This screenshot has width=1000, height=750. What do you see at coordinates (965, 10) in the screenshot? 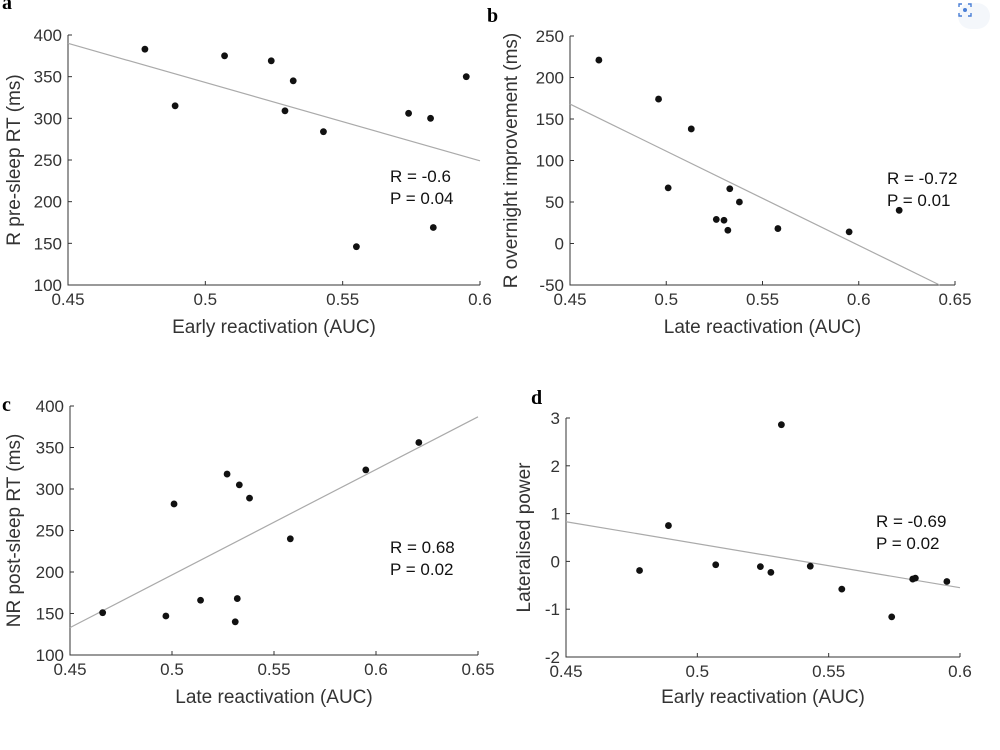
I see `image-search-icon` at bounding box center [965, 10].